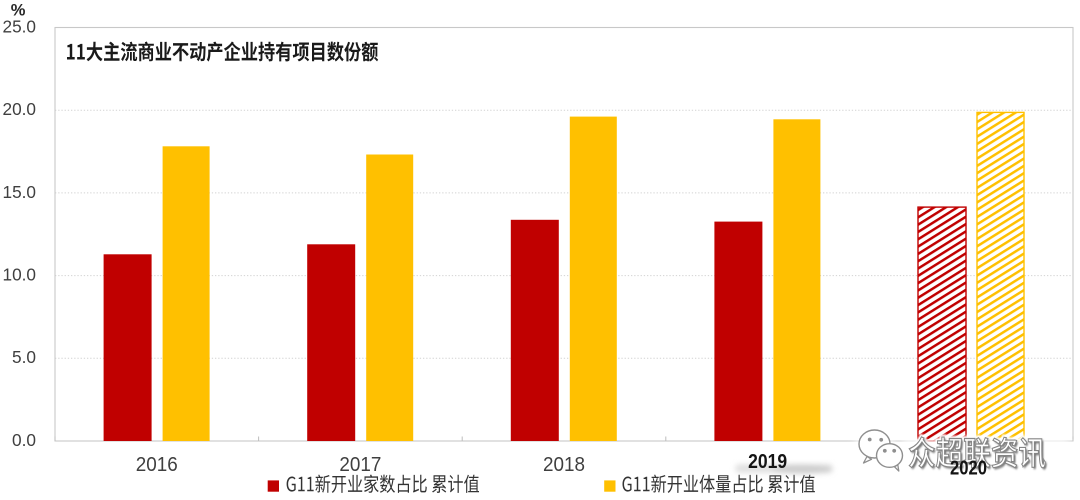  What do you see at coordinates (360, 464) in the screenshot?
I see `svg-text: 2017` at bounding box center [360, 464].